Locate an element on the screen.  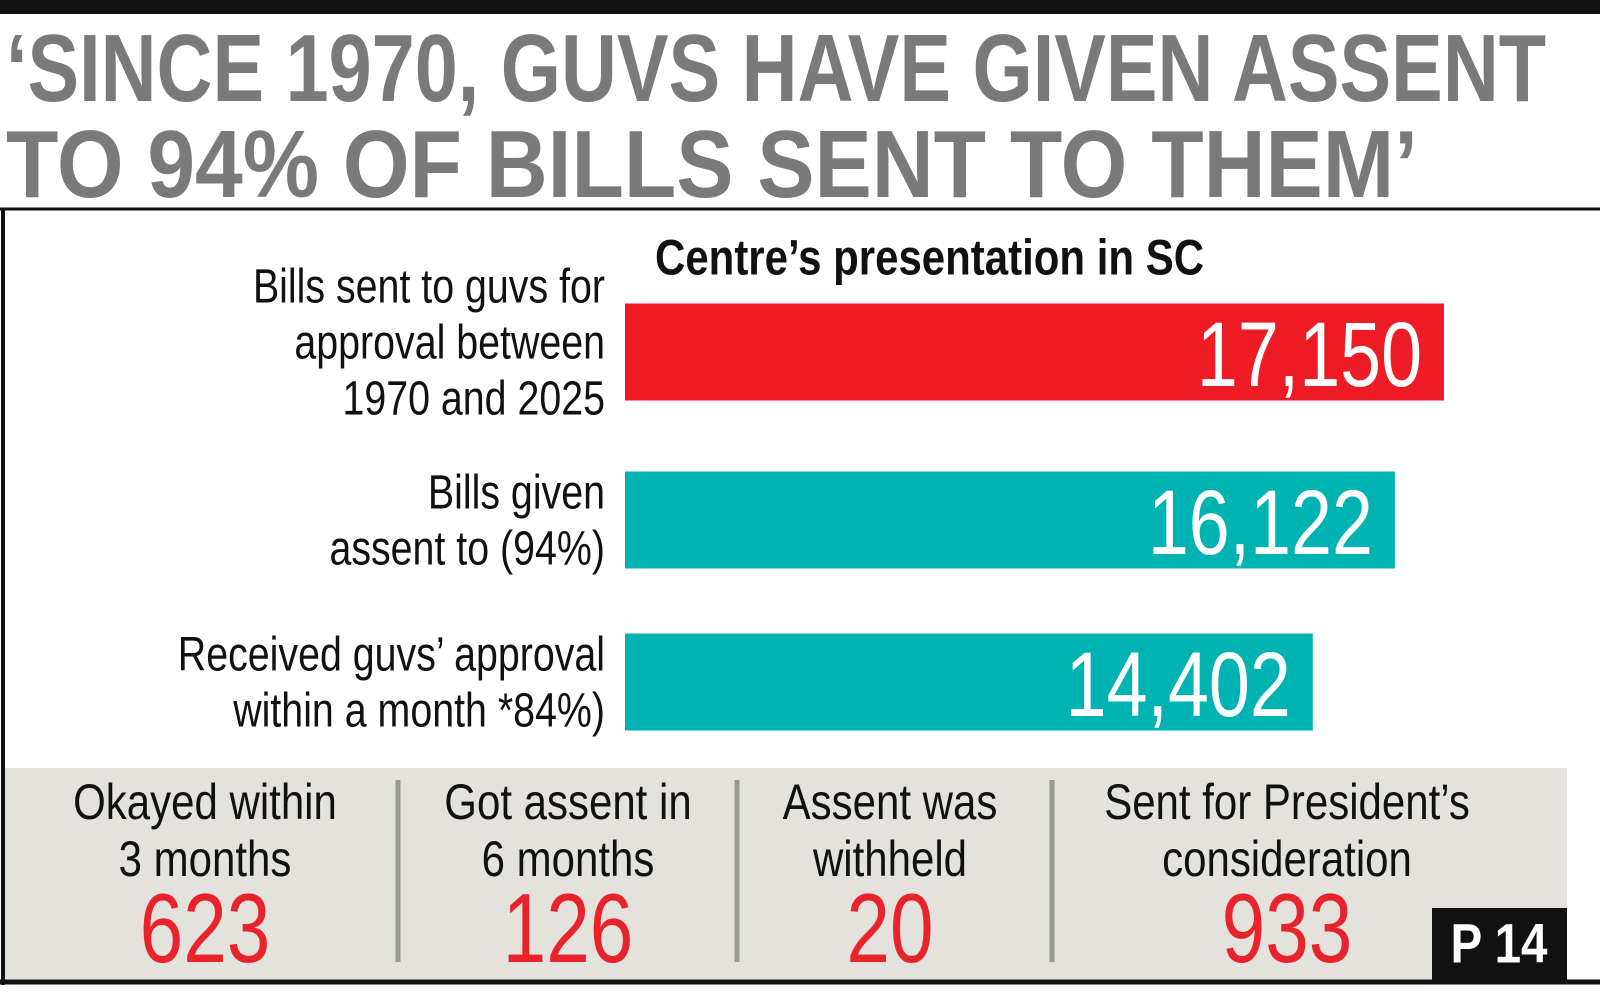
category-label: Bills given assent to (94%) is located at coordinates (467, 520).